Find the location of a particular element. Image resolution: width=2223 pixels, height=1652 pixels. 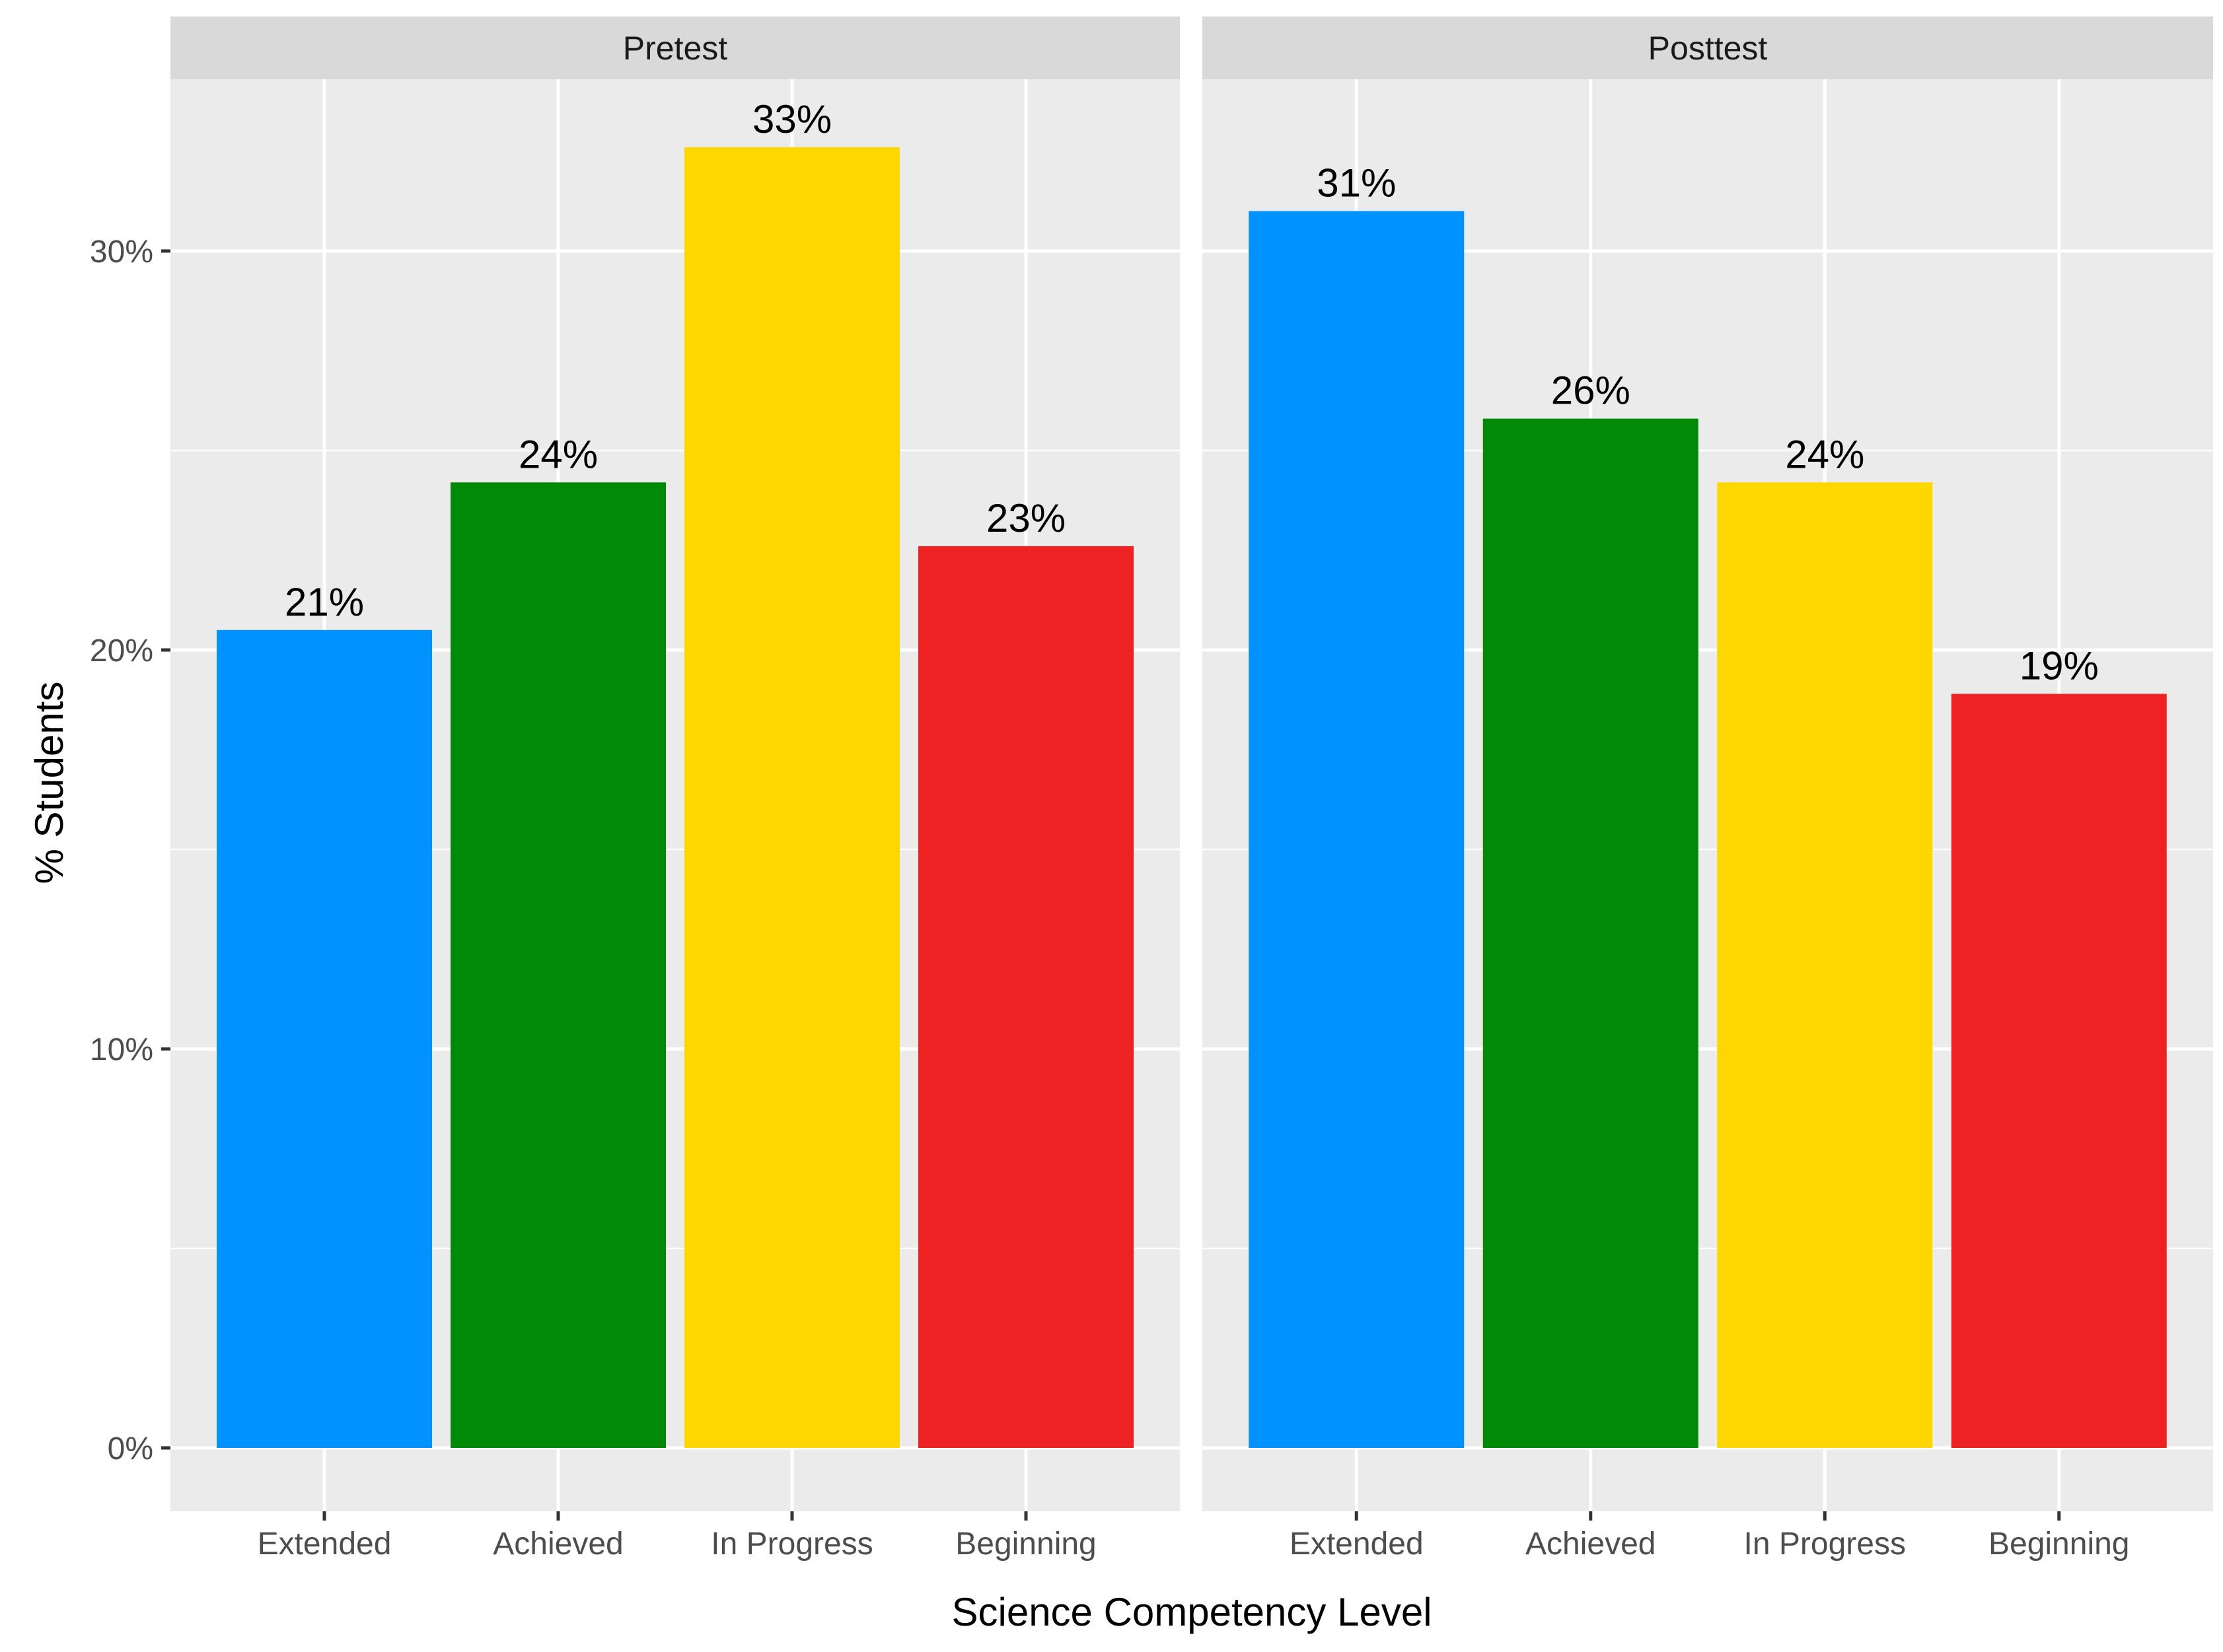

bar-pretest-in-progress is located at coordinates (792, 798).